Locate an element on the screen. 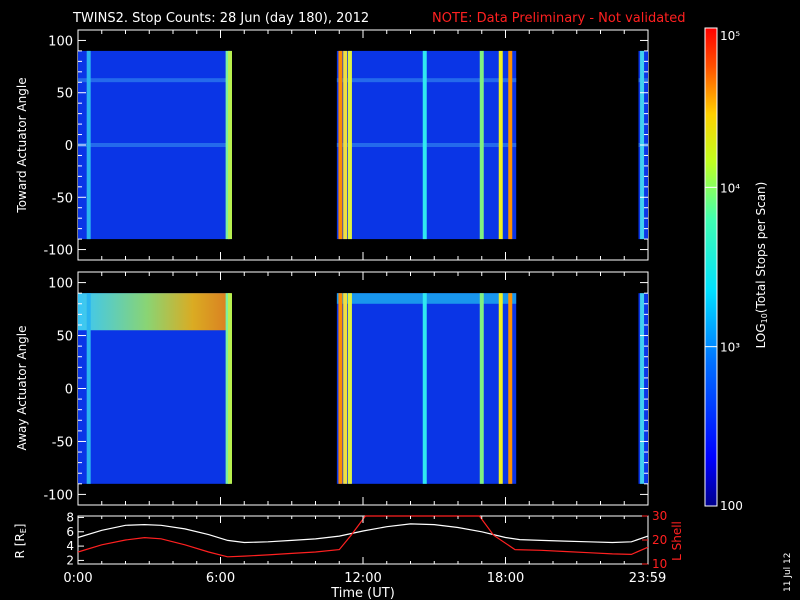 This screenshot has height=600, width=800. lshell-line is located at coordinates (363, 536).